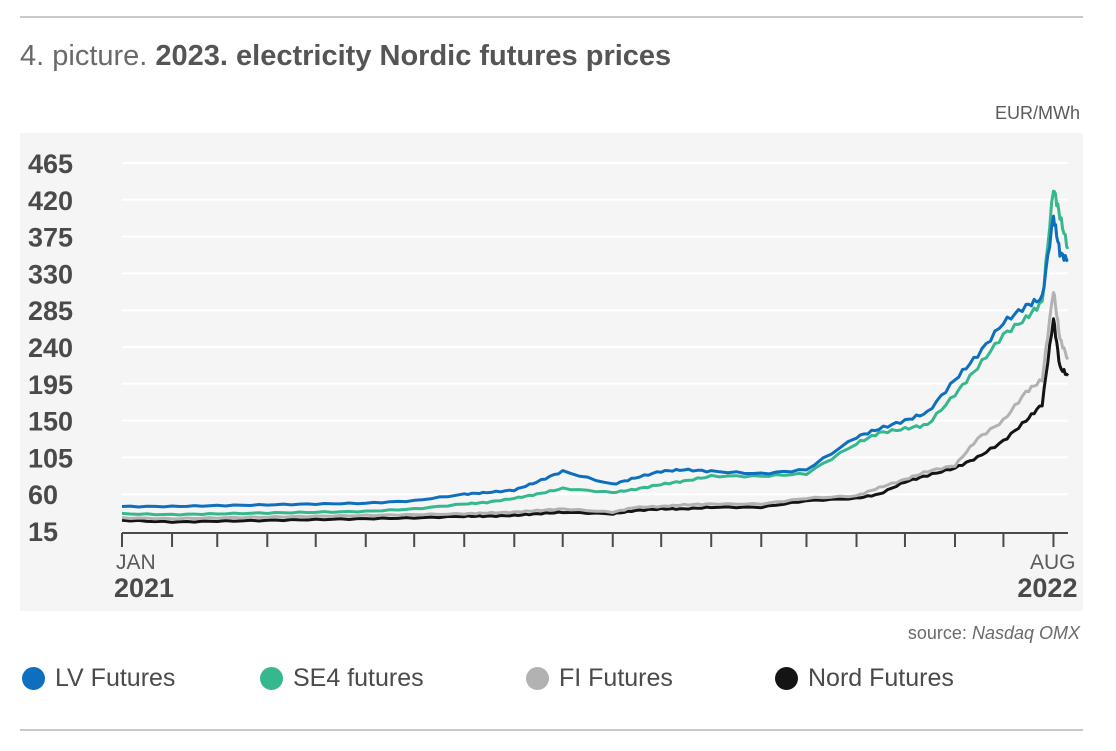 The width and height of the screenshot is (1116, 751). What do you see at coordinates (937, 633) in the screenshot?
I see `source-label: source:` at bounding box center [937, 633].